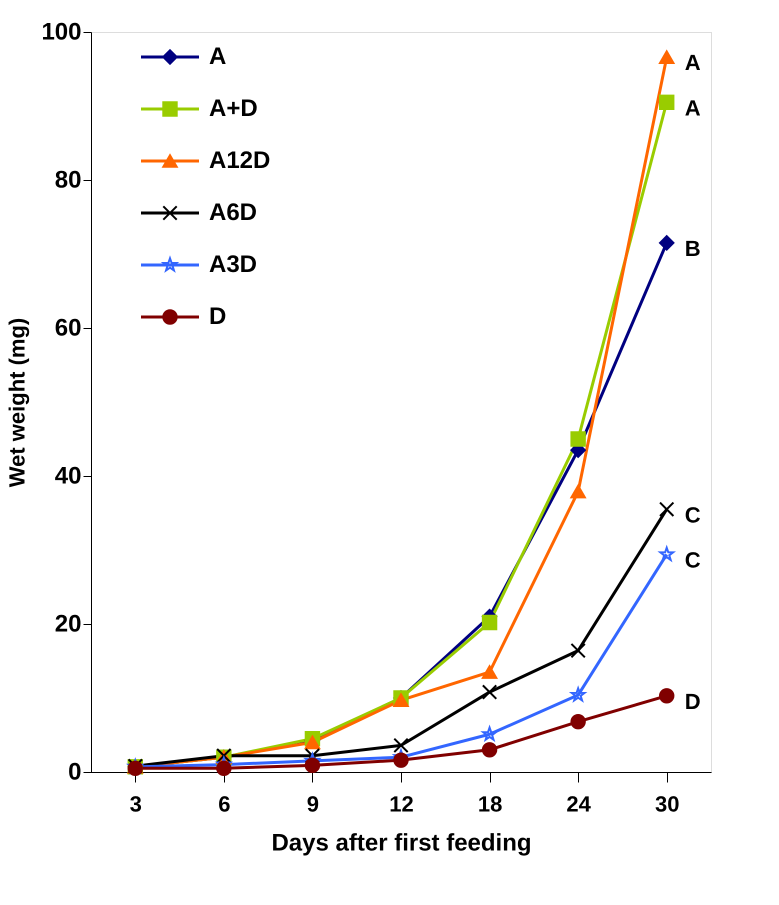 Image resolution: width=779 pixels, height=905 pixels. Describe the element at coordinates (233, 264) in the screenshot. I see `legend-label: A3D` at that location.